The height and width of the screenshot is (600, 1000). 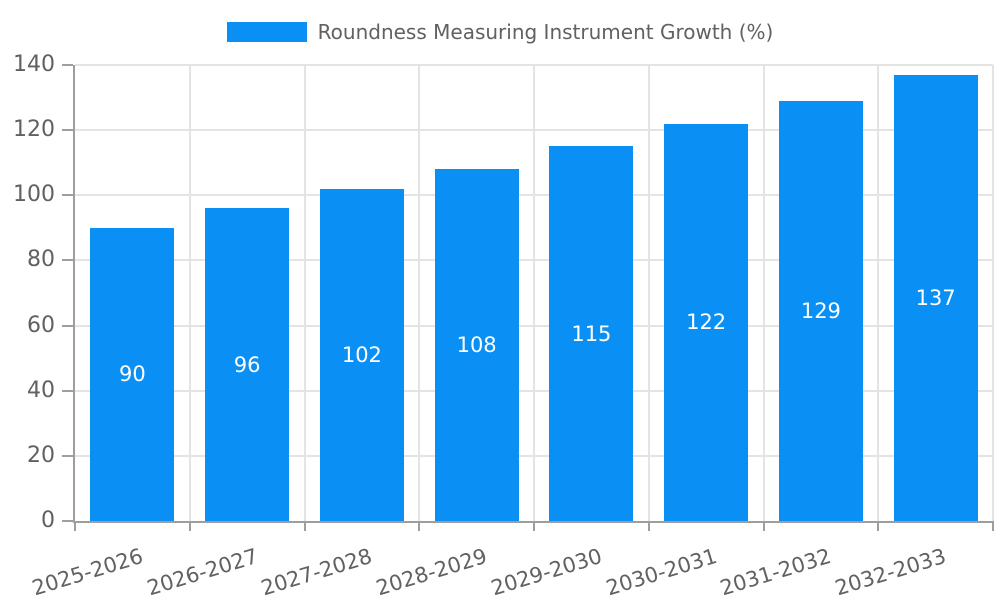 I want to click on bar-value-label: 90, so click(x=132, y=374).